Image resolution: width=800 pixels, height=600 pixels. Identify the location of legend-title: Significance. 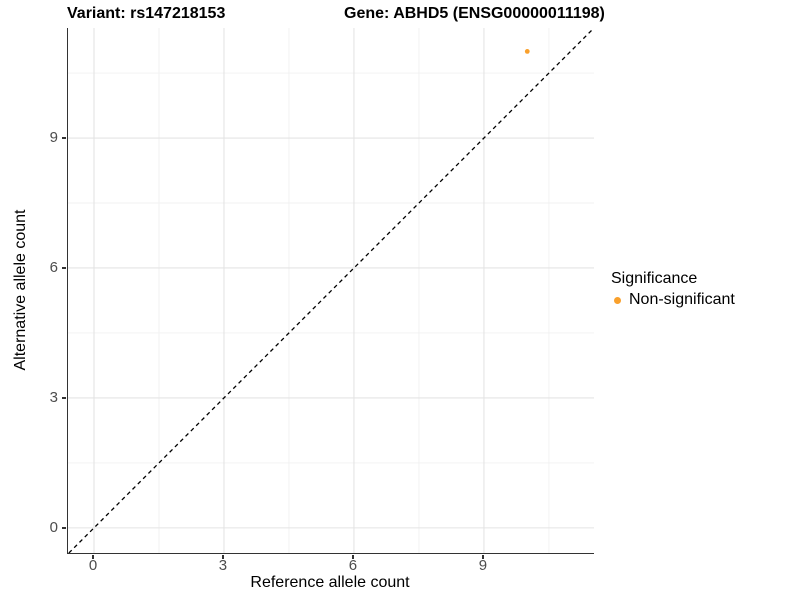
(654, 278).